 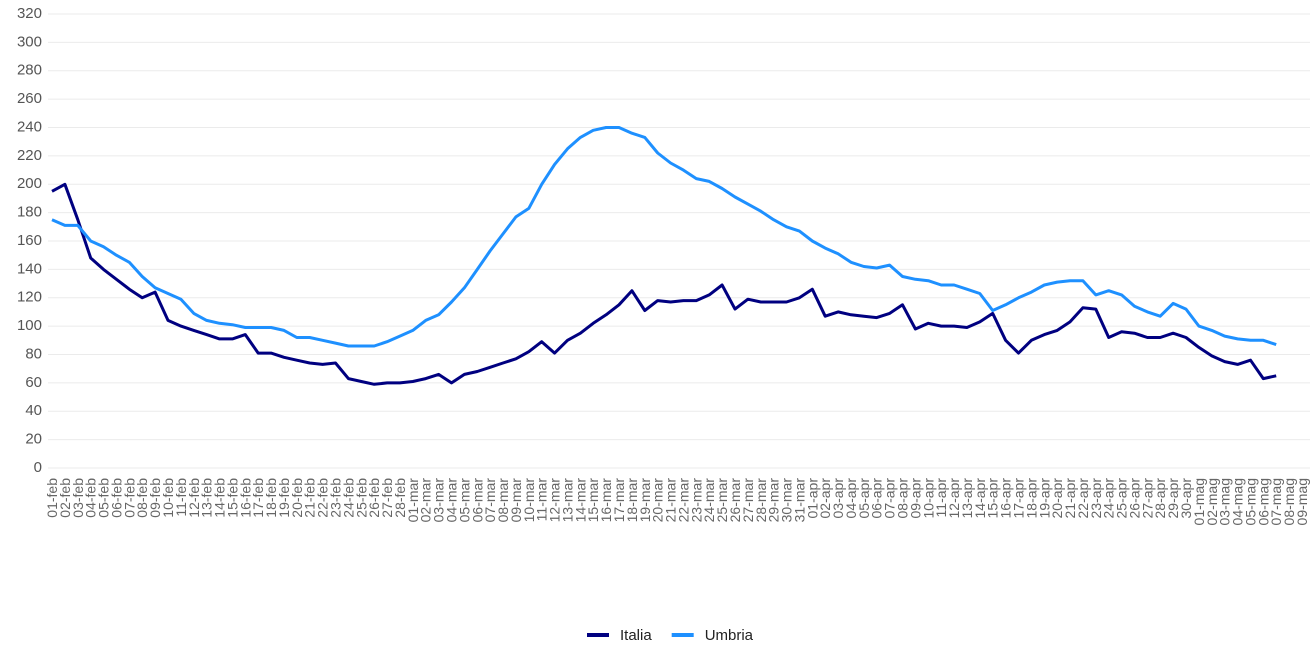 What do you see at coordinates (580, 500) in the screenshot?
I see `x-tick-label: 14-mar` at bounding box center [580, 500].